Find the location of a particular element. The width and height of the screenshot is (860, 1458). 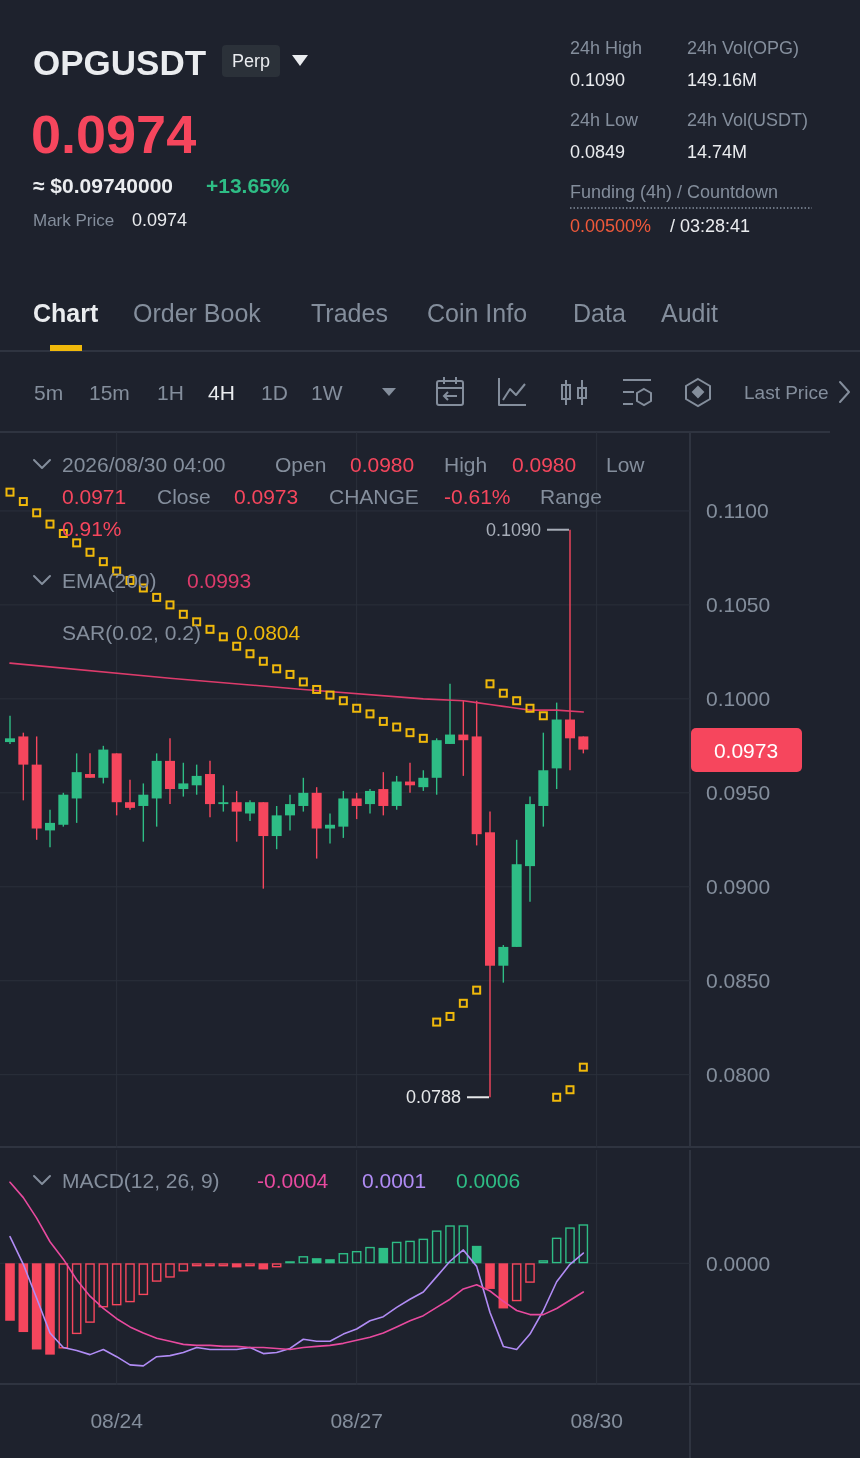

annotation: 0.1090 is located at coordinates (513, 529).